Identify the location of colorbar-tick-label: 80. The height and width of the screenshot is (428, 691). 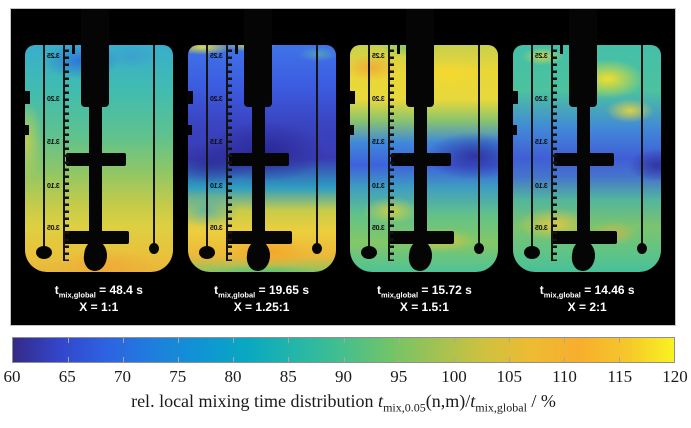
(233, 376).